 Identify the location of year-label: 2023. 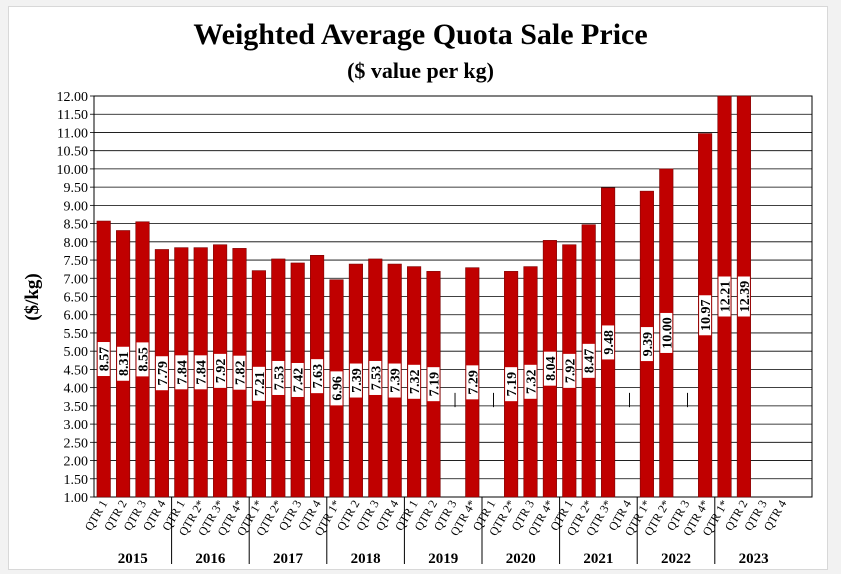
(754, 559).